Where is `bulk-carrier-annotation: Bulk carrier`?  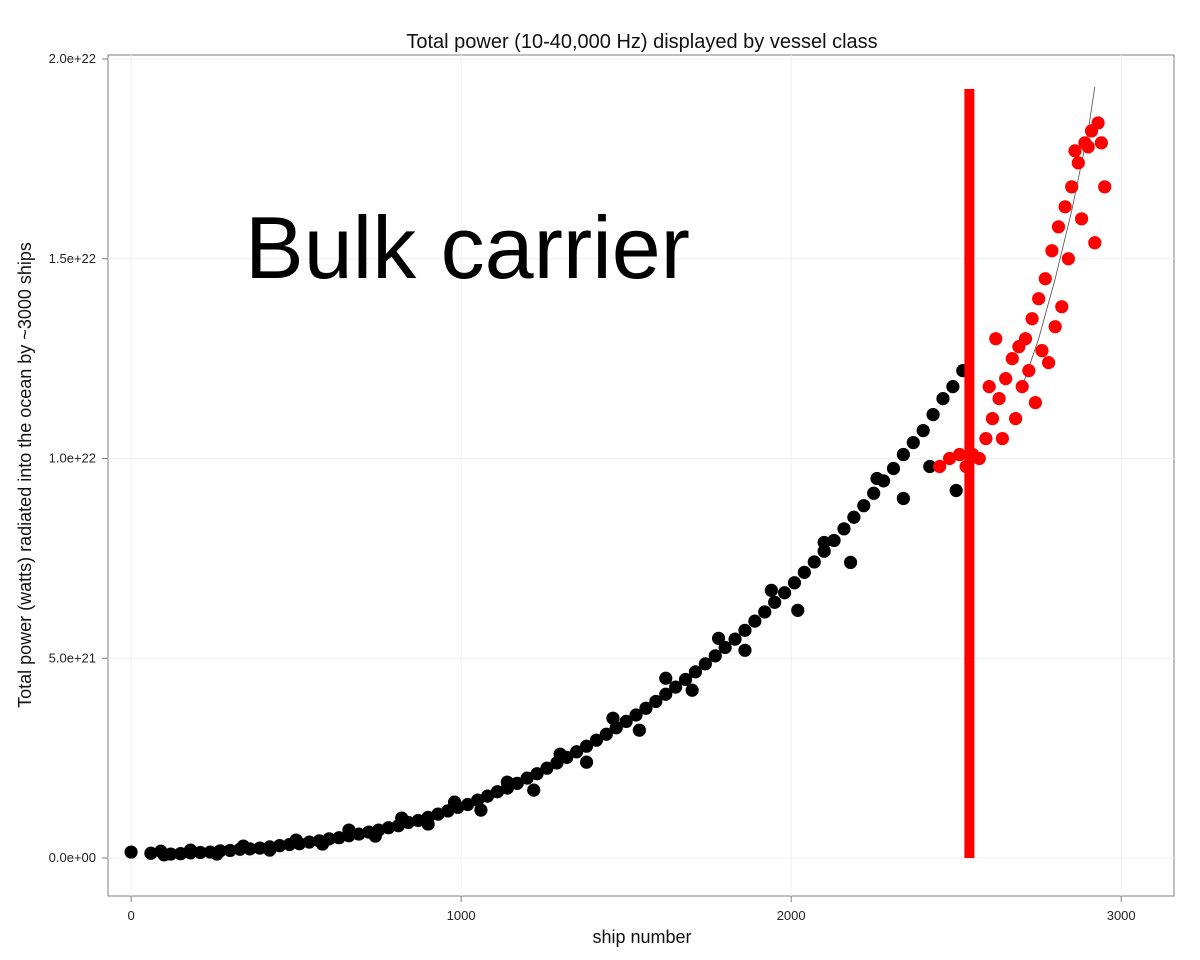 bulk-carrier-annotation: Bulk carrier is located at coordinates (467, 247).